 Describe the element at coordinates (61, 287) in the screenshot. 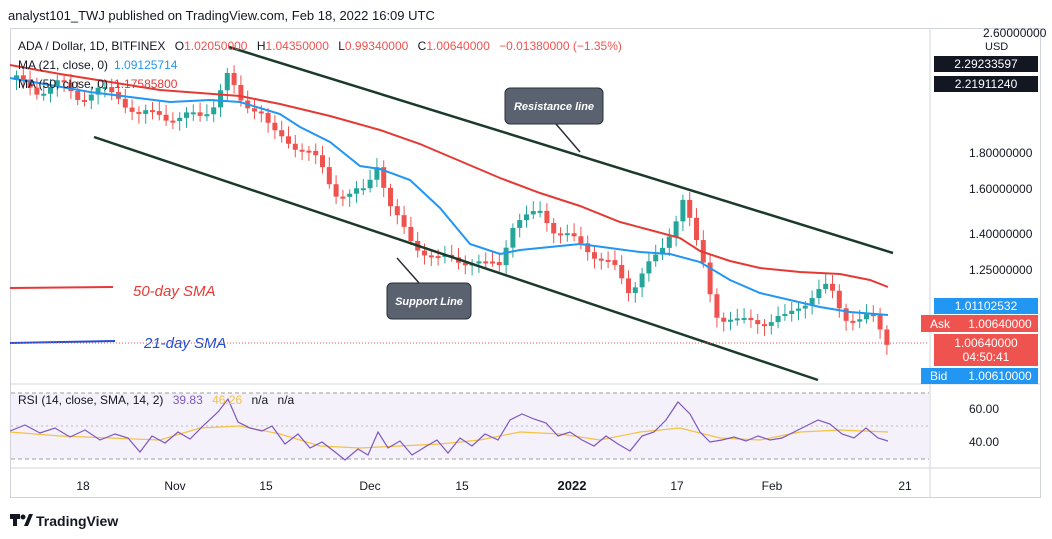

I see `sma50-legend-line` at that location.